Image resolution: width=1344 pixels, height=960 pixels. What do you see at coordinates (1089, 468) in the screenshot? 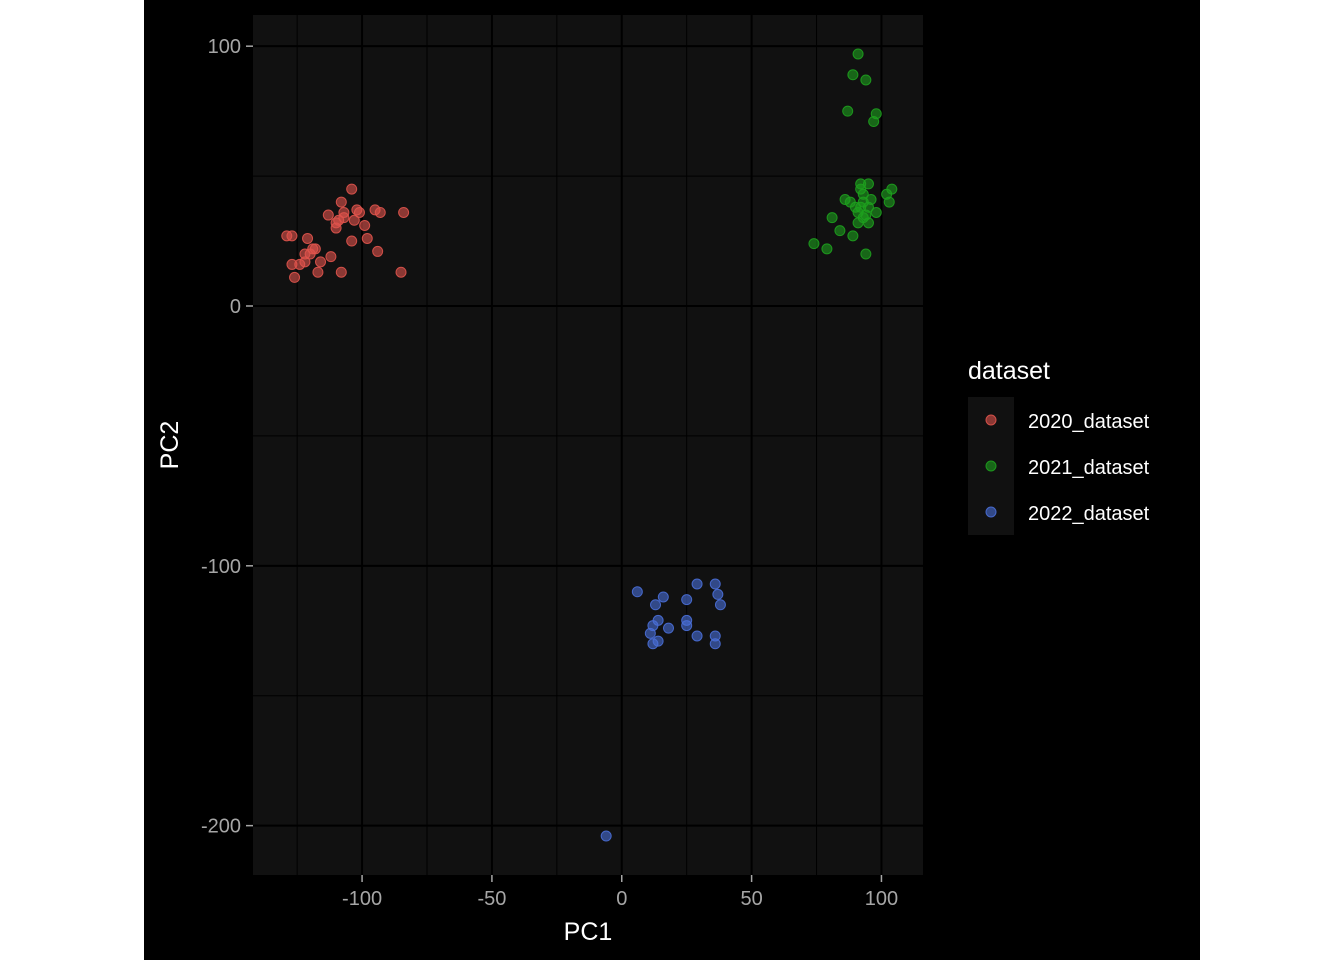
I see `legend-label: 2021_dataset` at bounding box center [1089, 468].